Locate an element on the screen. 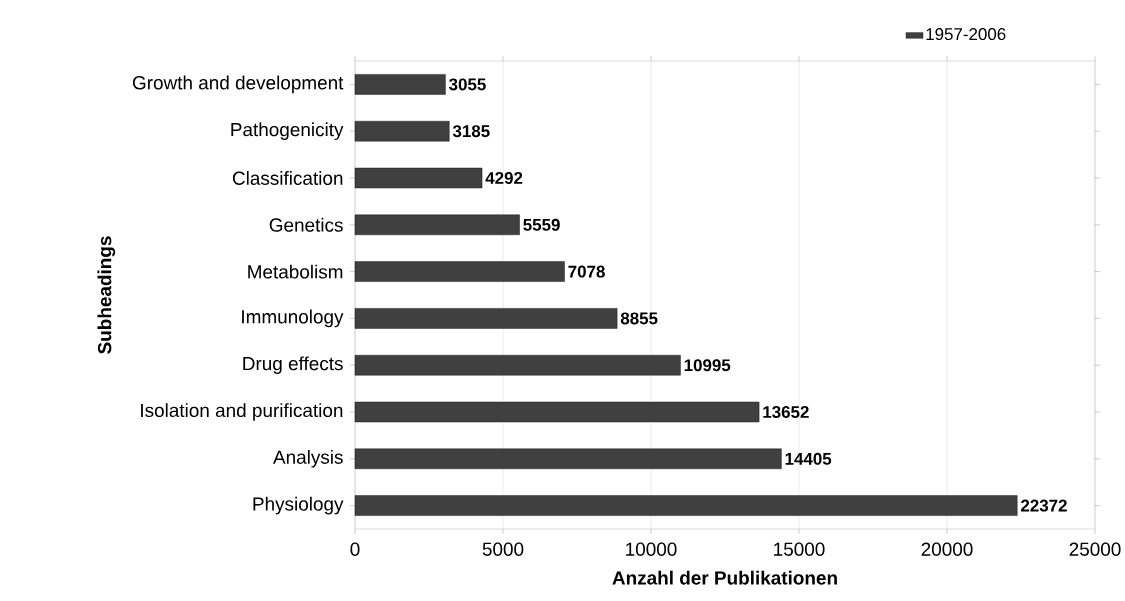 This screenshot has height=601, width=1125. data-label: 3185 is located at coordinates (471, 131).